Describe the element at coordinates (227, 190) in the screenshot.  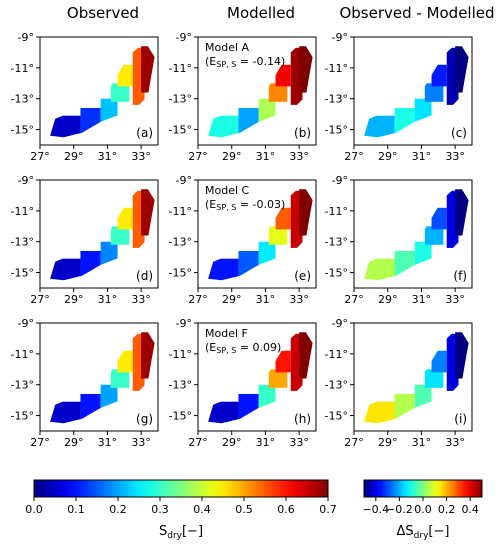
I see `model-name: Model C` at that location.